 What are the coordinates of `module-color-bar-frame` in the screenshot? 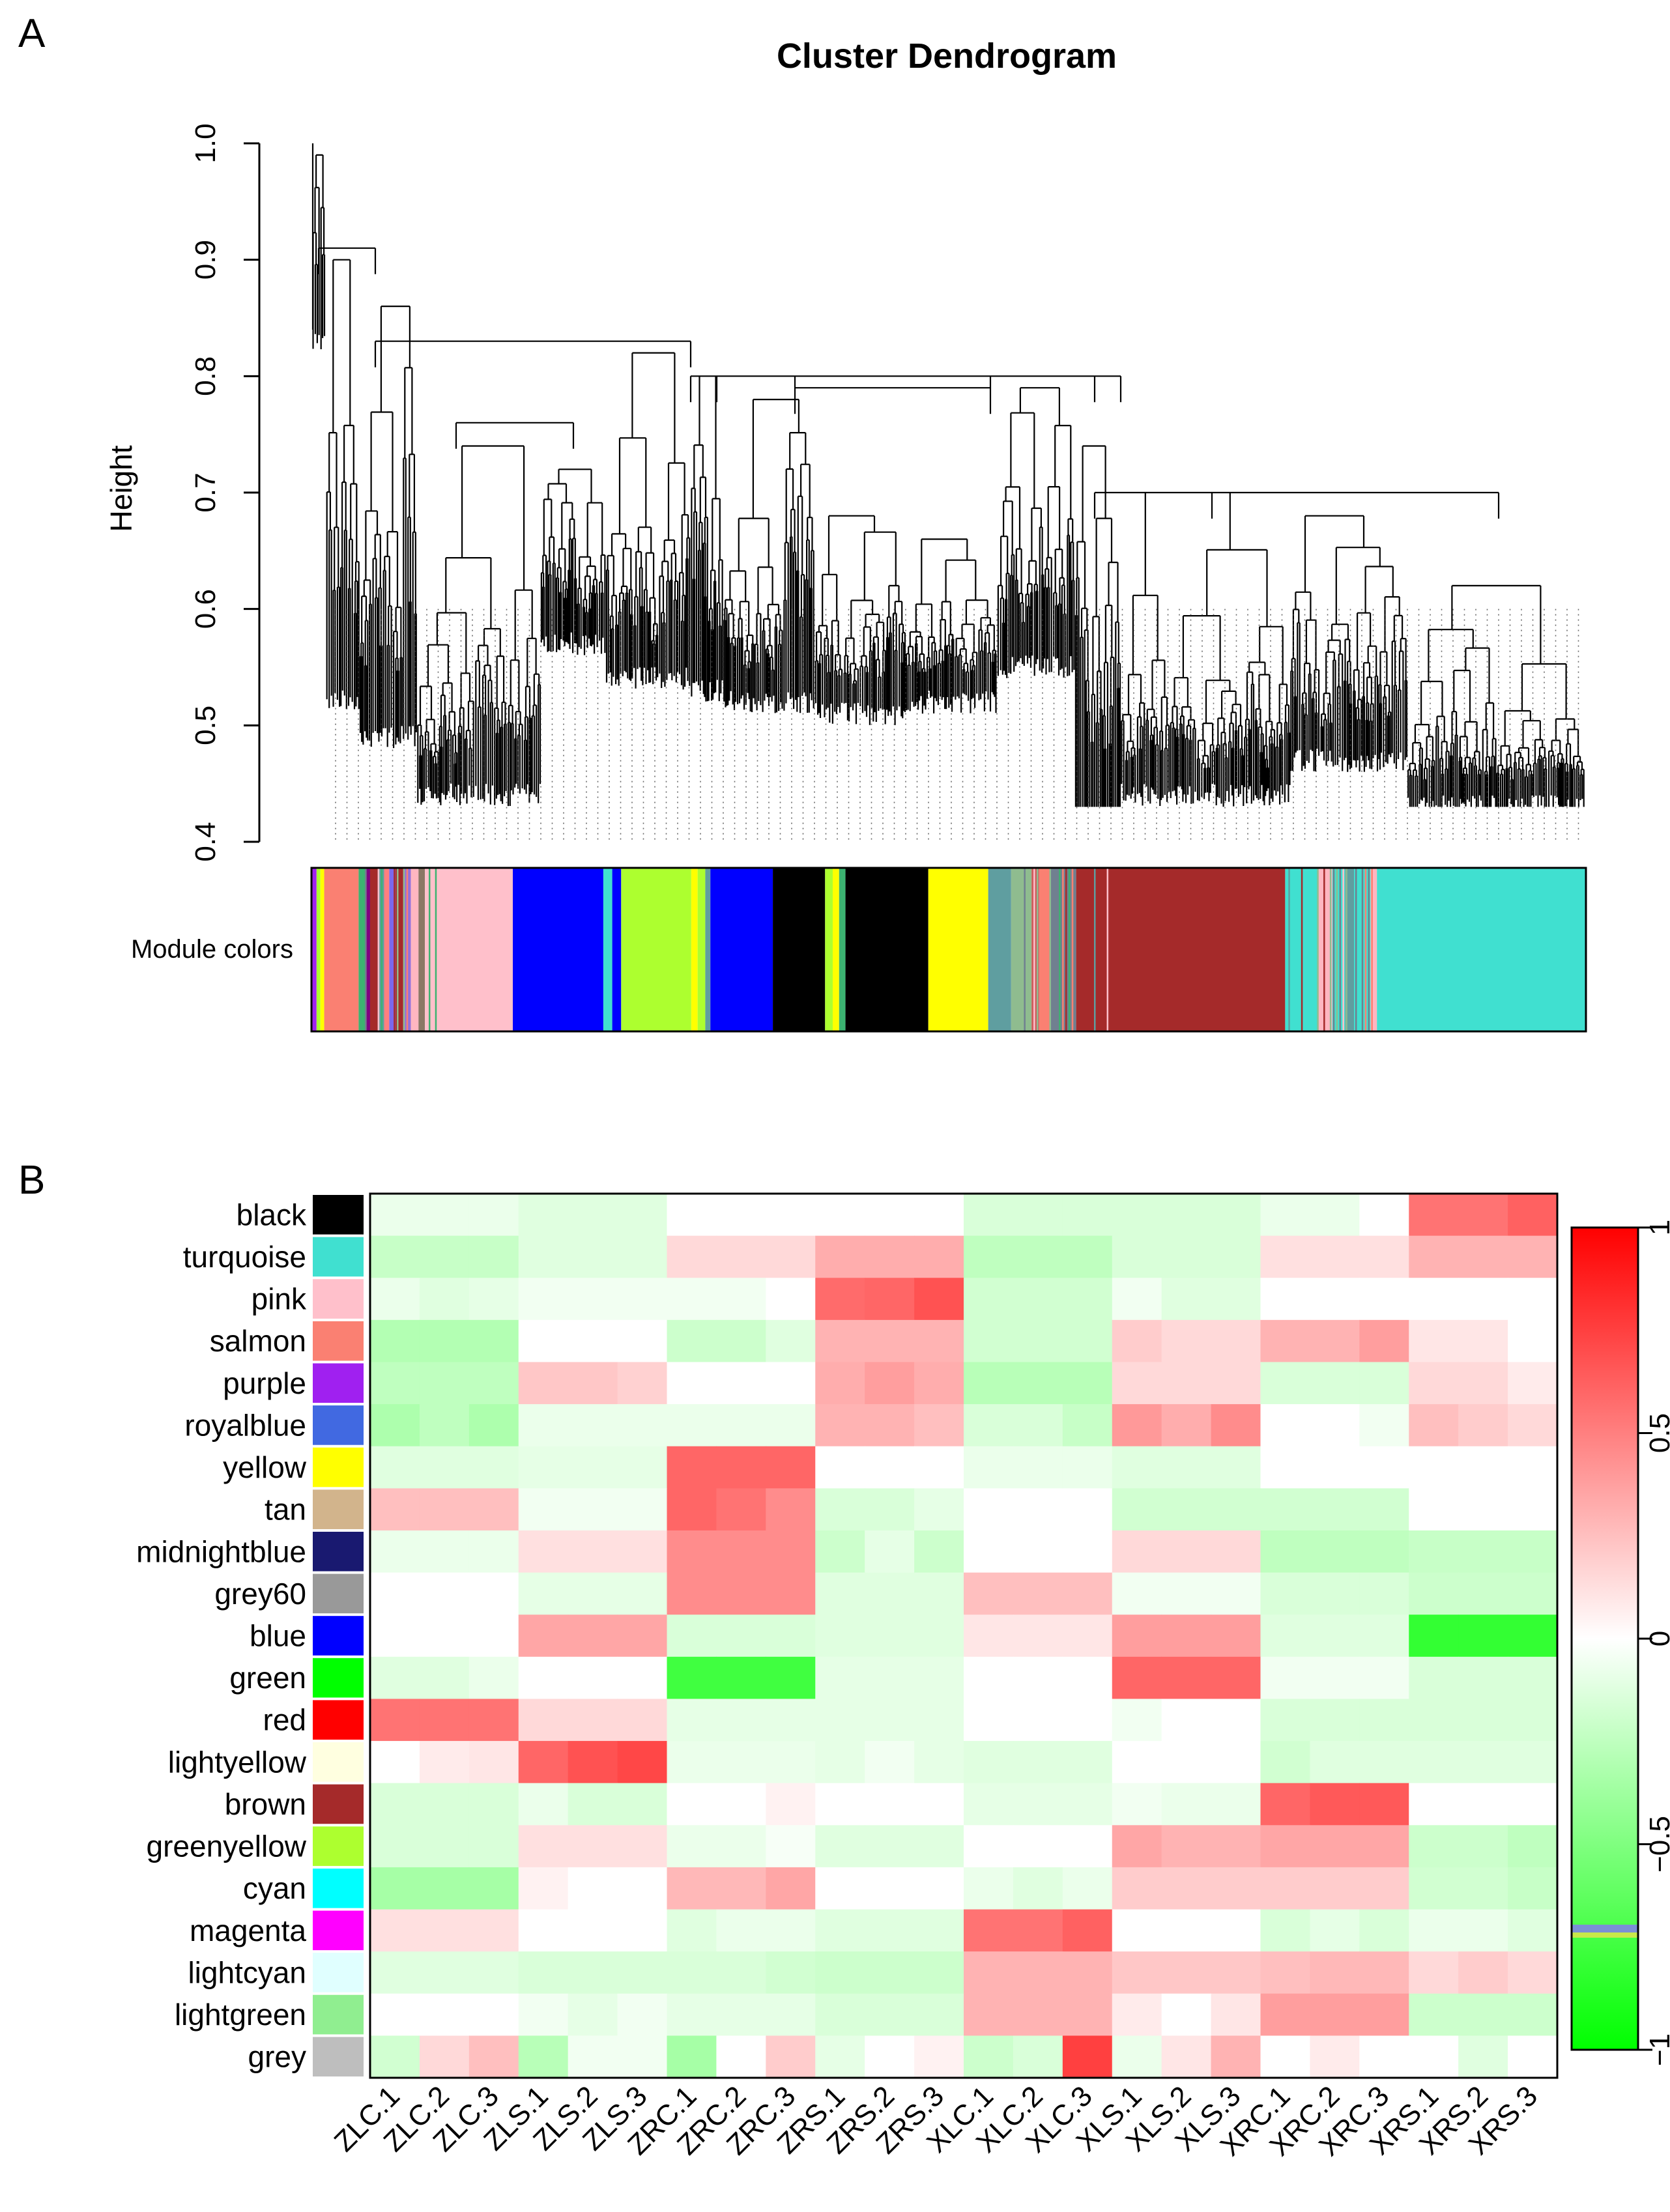 It's located at (948, 950).